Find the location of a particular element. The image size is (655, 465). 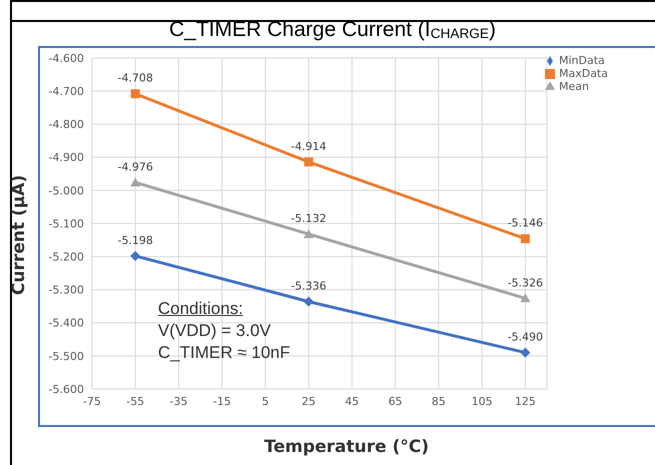

x-tick-label: 65 is located at coordinates (395, 401).